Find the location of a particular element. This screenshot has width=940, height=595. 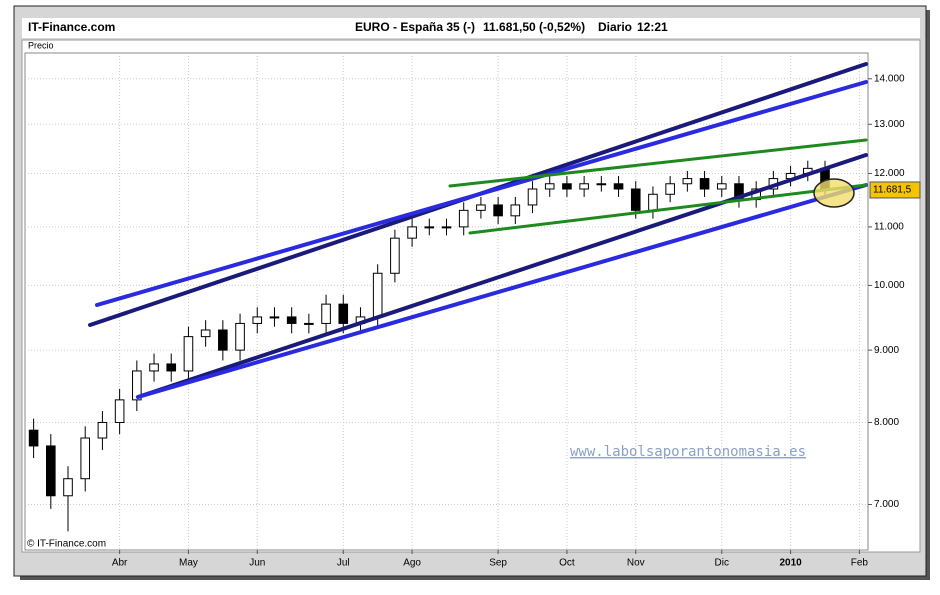

last-price-label: 11.681,5 is located at coordinates (892, 190).